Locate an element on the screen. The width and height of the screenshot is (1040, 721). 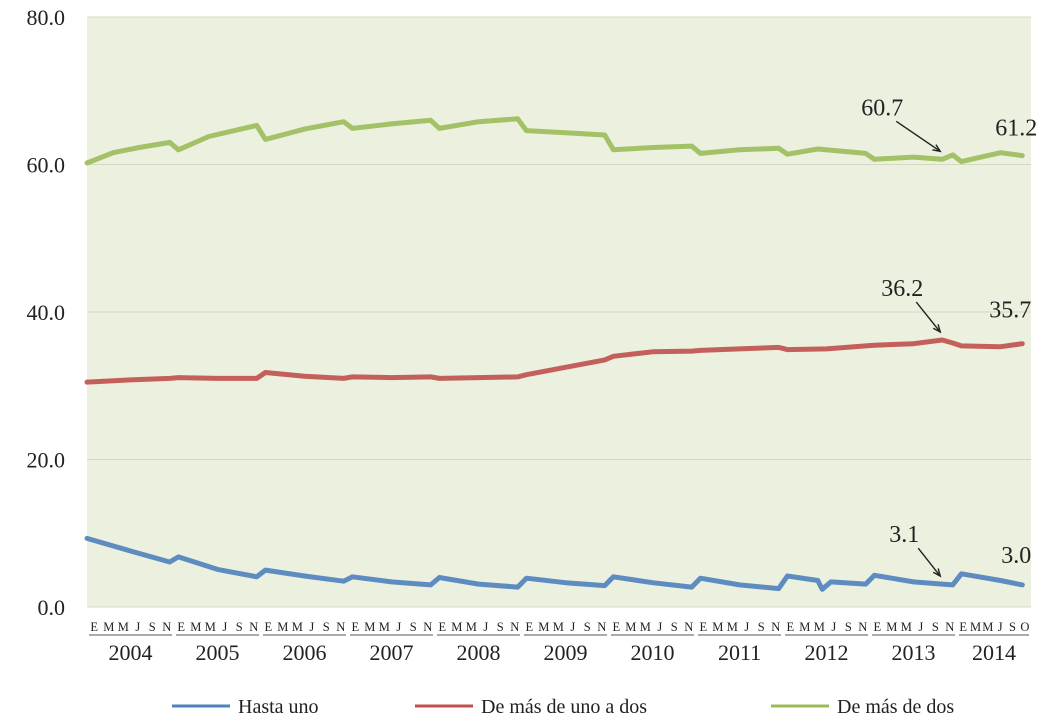
year-label: 2011 is located at coordinates (739, 652).